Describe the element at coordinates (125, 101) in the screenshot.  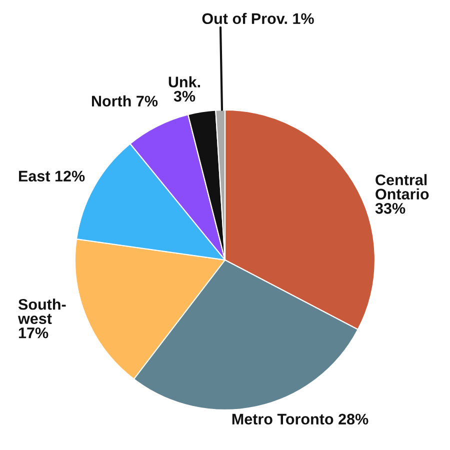
I see `slice-label: North 7%` at that location.